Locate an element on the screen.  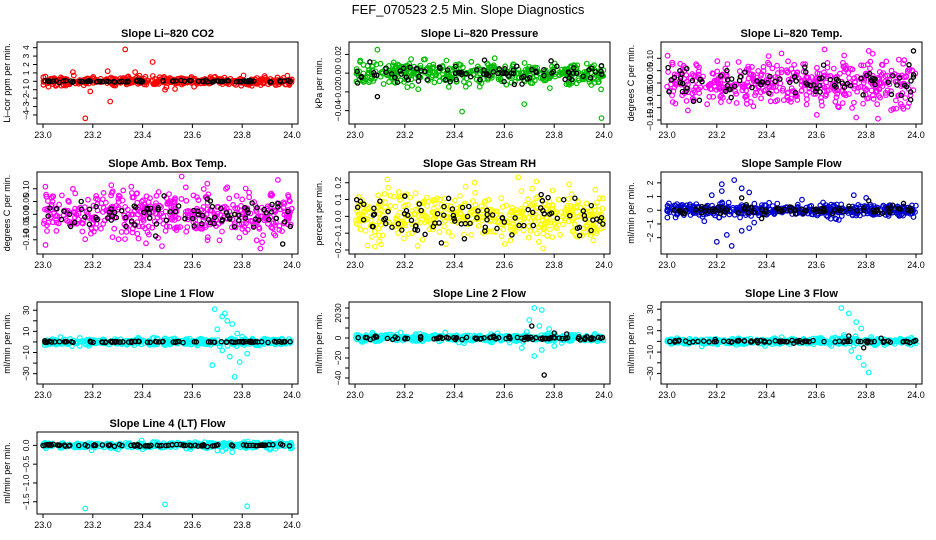
panel-title: Slope Line 2 Flow is located at coordinates (479, 294).